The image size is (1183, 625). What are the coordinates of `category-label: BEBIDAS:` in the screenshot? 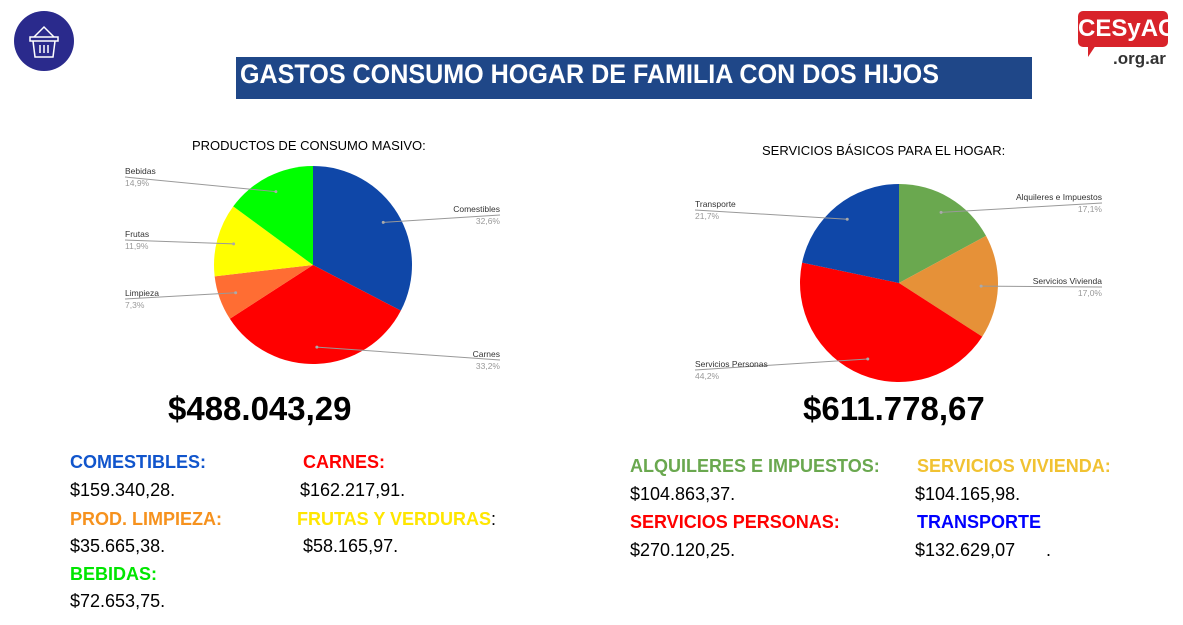 It's located at (114, 574).